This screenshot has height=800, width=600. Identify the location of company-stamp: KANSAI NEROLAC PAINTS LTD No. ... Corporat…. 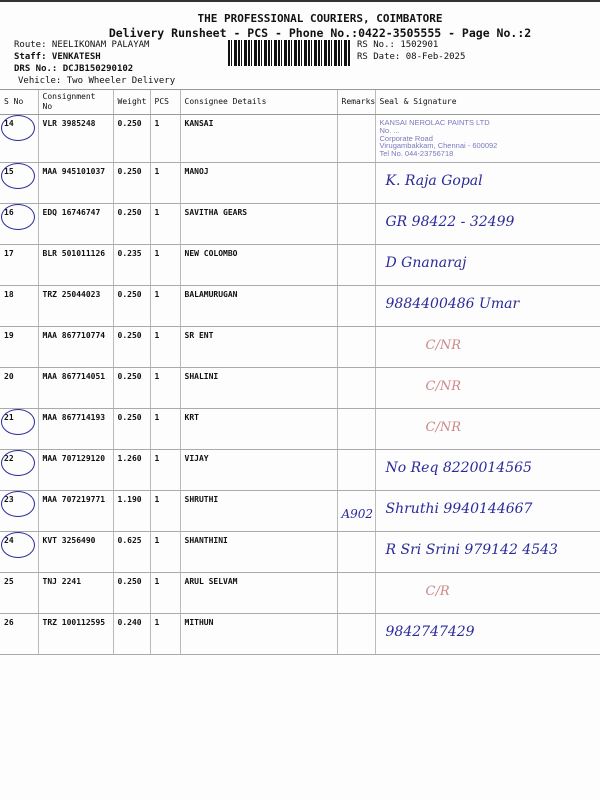
(488, 138).